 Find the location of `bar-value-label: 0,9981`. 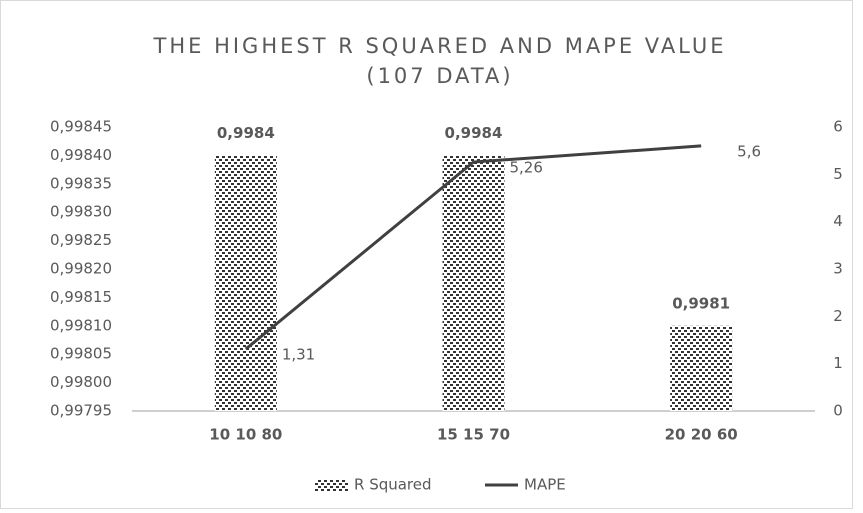

bar-value-label: 0,9981 is located at coordinates (701, 303).